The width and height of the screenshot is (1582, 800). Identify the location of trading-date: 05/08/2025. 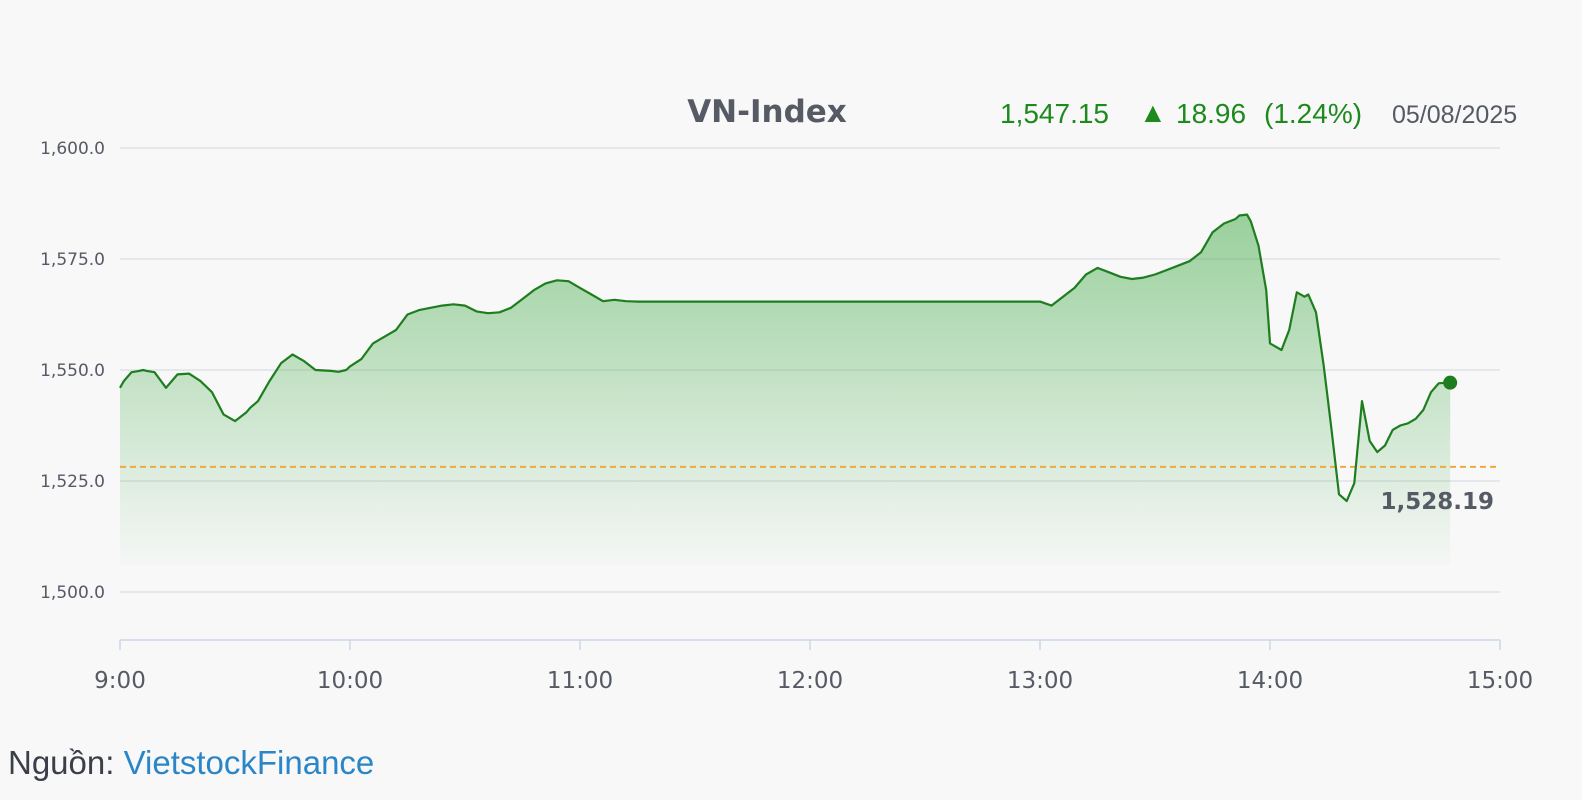
(1454, 115).